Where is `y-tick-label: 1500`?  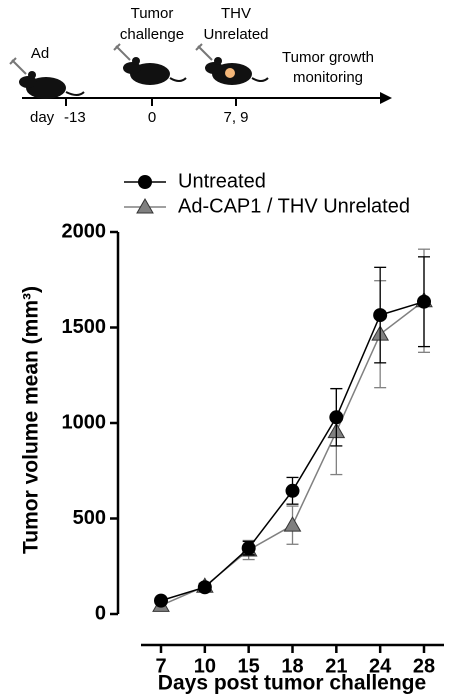 y-tick-label: 1500 is located at coordinates (84, 327).